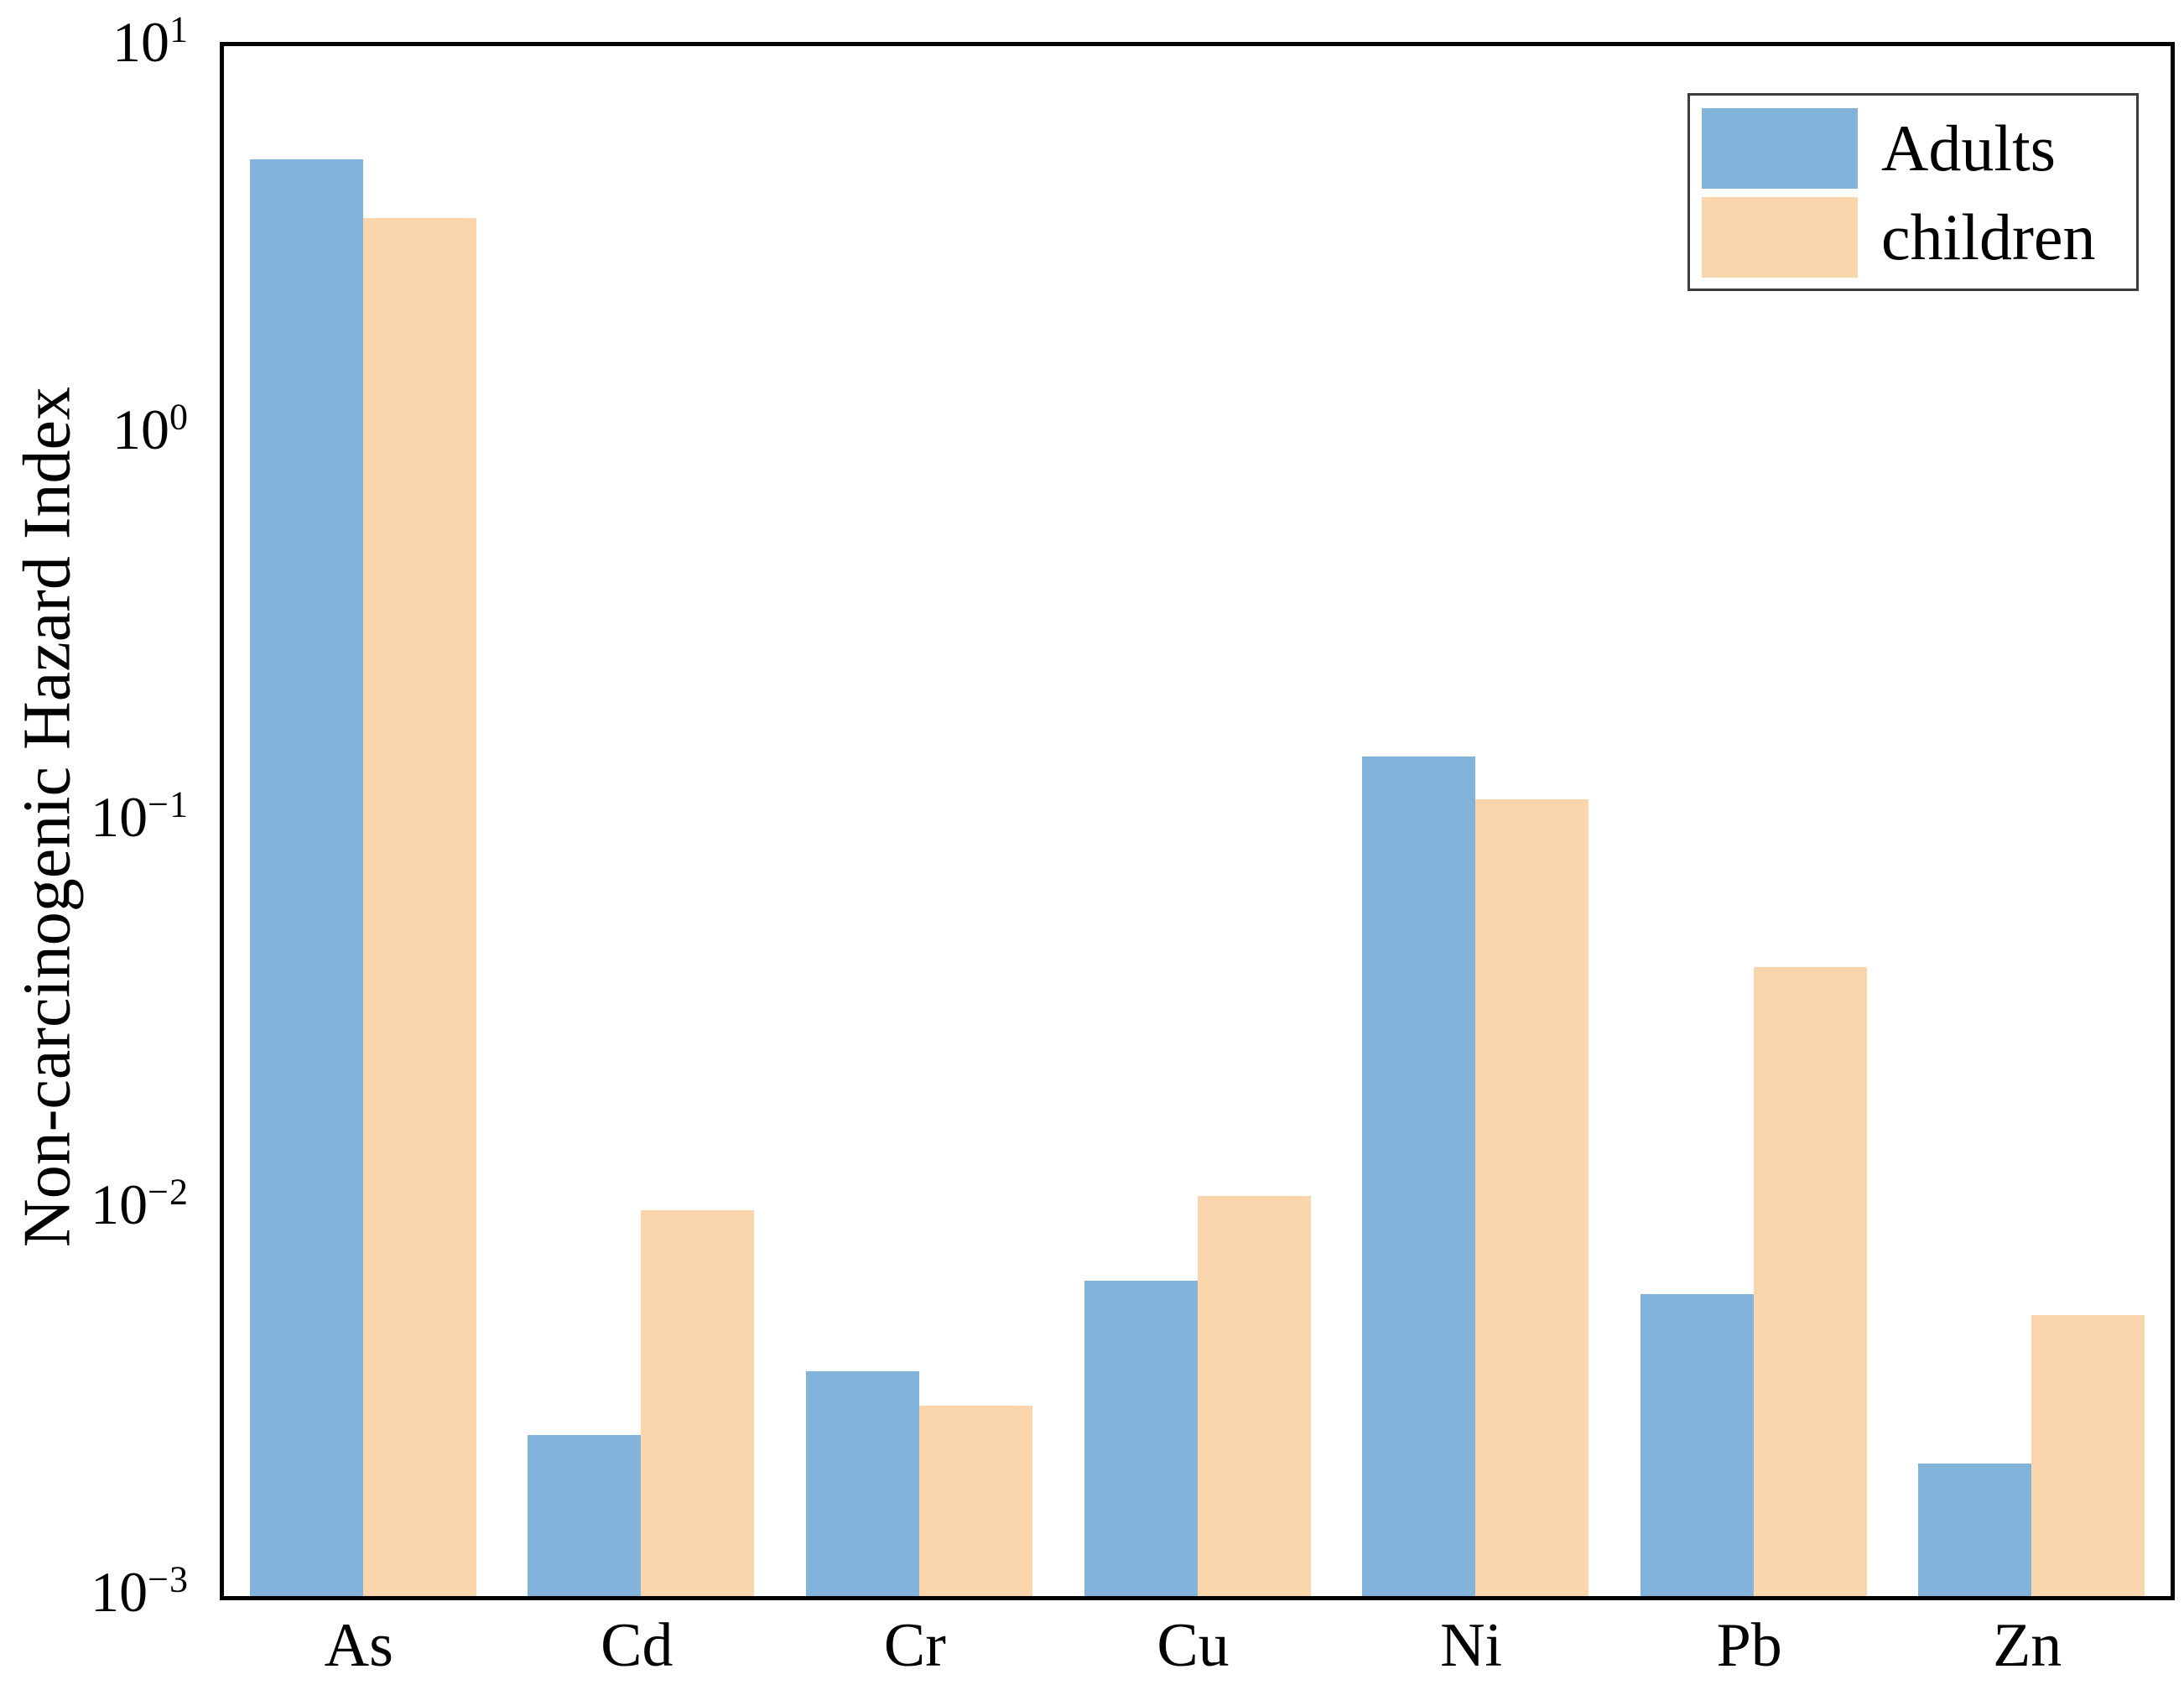 Image resolution: width=2184 pixels, height=1690 pixels. What do you see at coordinates (1913, 192) in the screenshot?
I see `legend: Adults children` at bounding box center [1913, 192].